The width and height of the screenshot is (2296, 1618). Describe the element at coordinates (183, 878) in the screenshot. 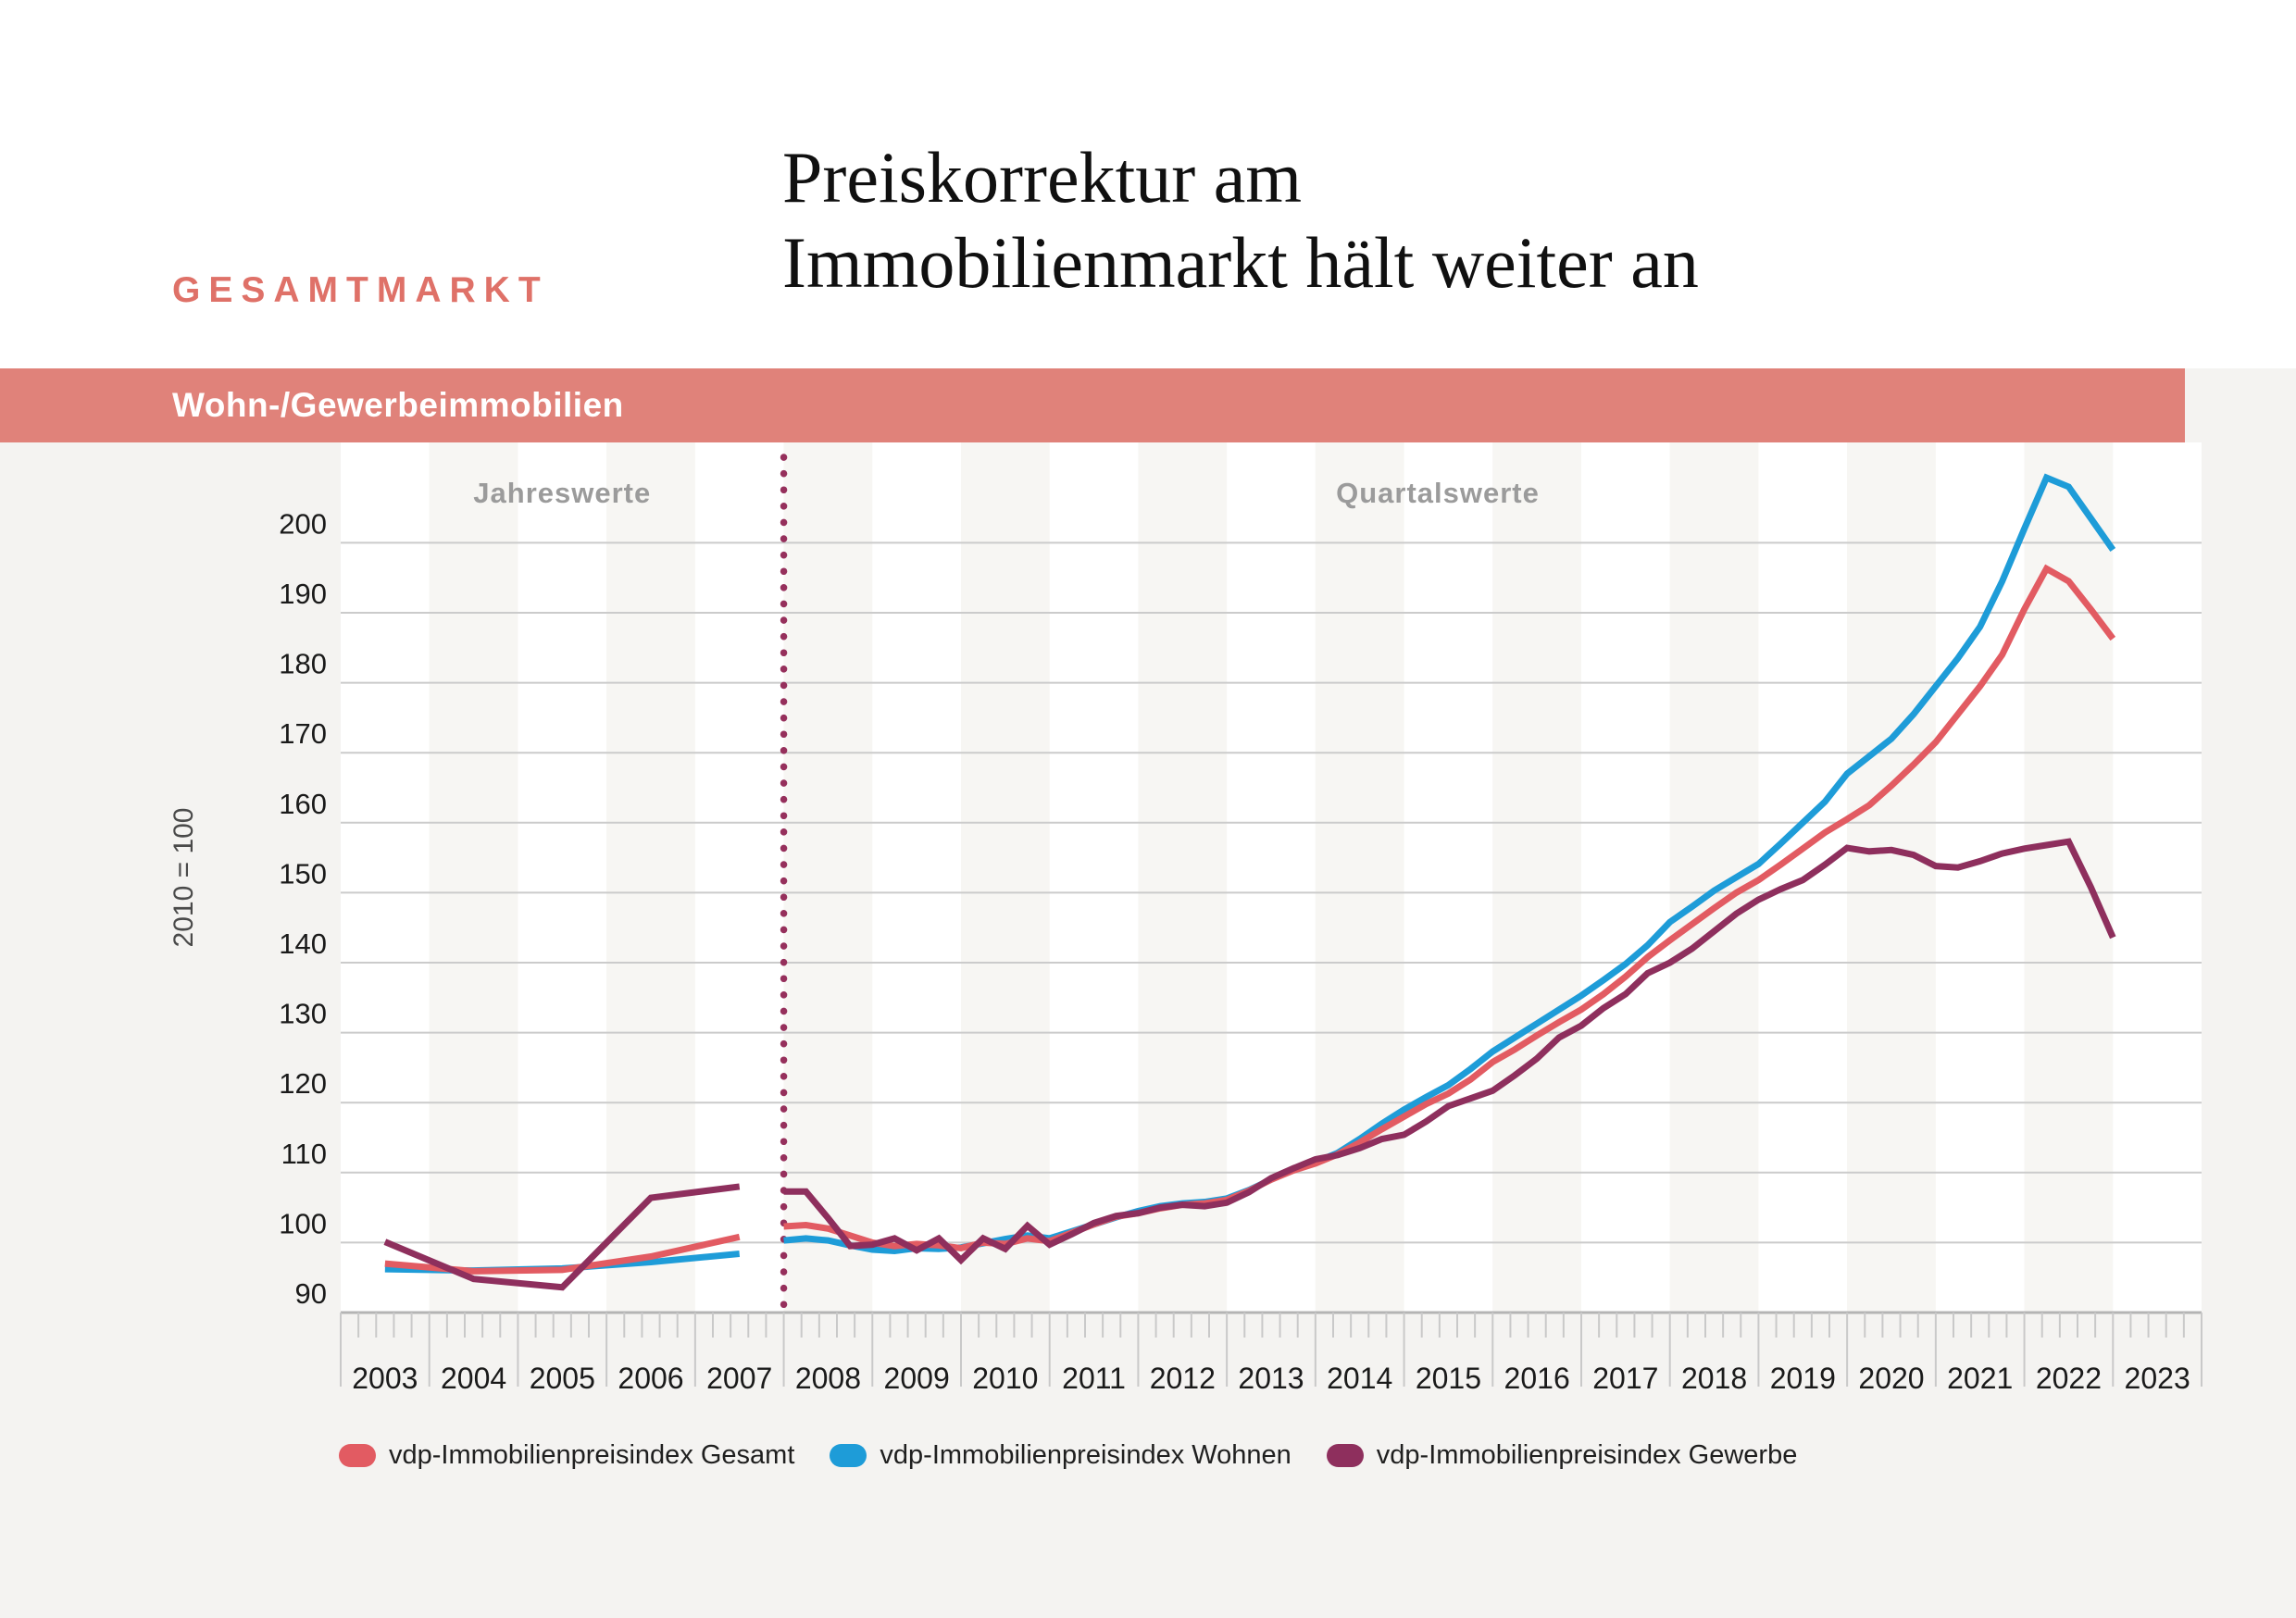

I see `y-axis-unit-label: 2010 = 100` at that location.